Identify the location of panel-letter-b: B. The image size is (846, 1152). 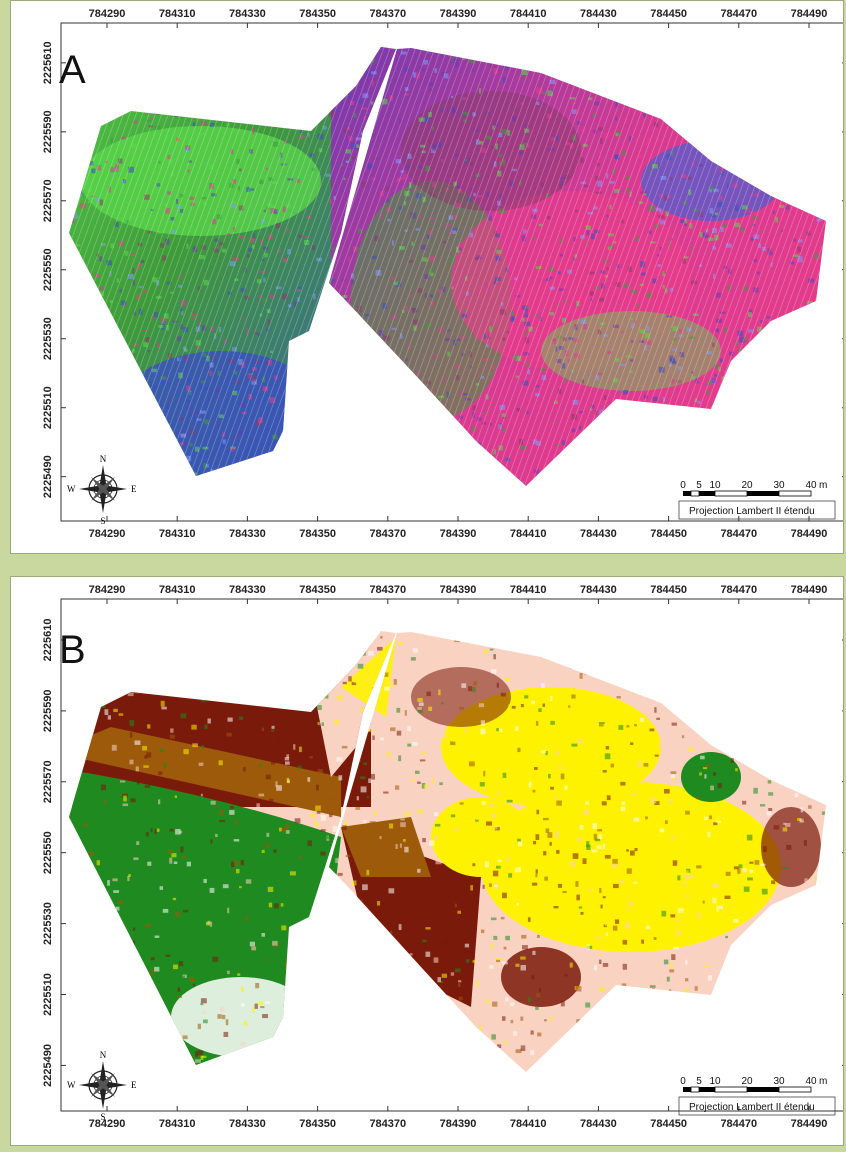
(72, 650).